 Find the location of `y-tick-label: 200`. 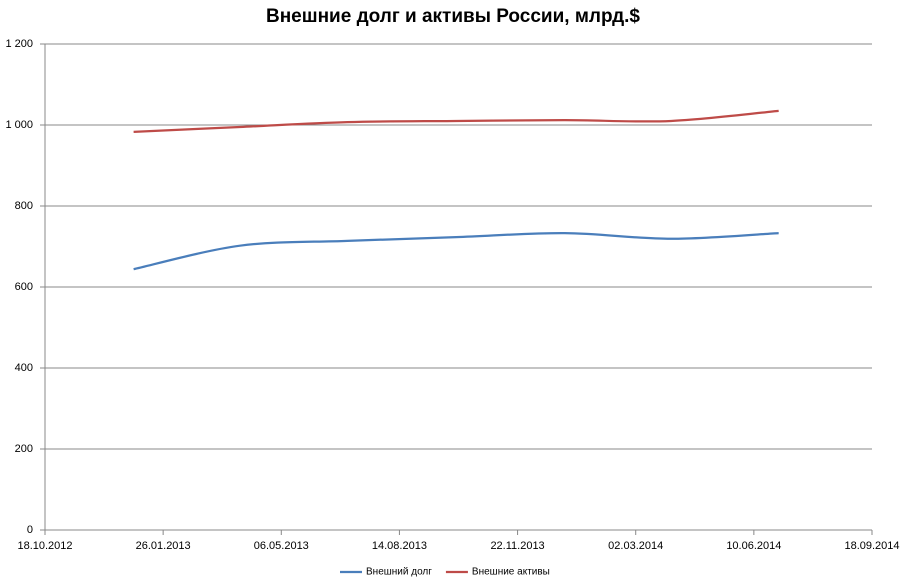

y-tick-label: 200 is located at coordinates (24, 449).